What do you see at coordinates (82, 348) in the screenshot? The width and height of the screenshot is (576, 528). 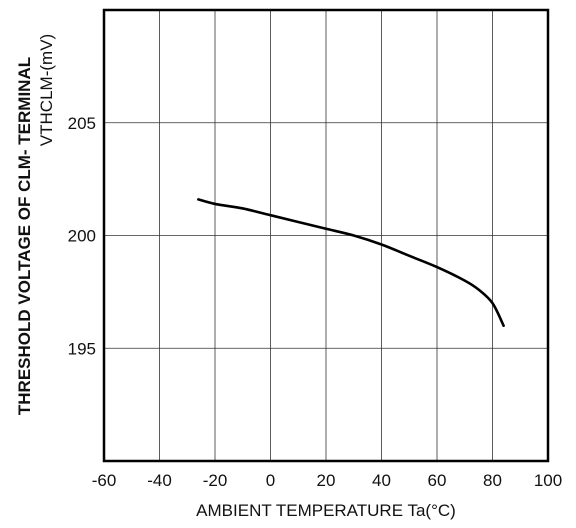 I see `y-tick-label: 195` at bounding box center [82, 348].